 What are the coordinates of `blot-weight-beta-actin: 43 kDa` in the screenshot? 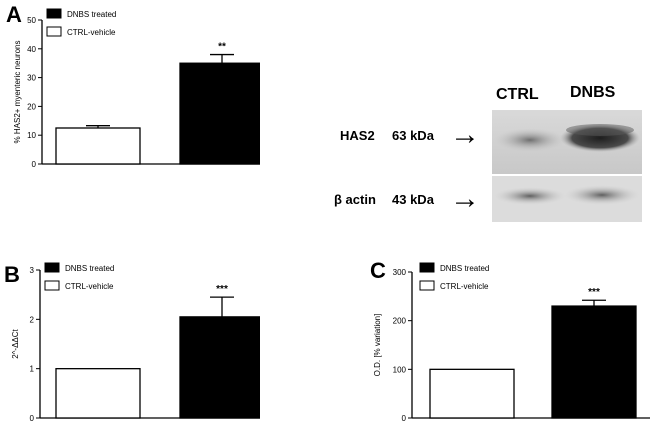 It's located at (413, 199).